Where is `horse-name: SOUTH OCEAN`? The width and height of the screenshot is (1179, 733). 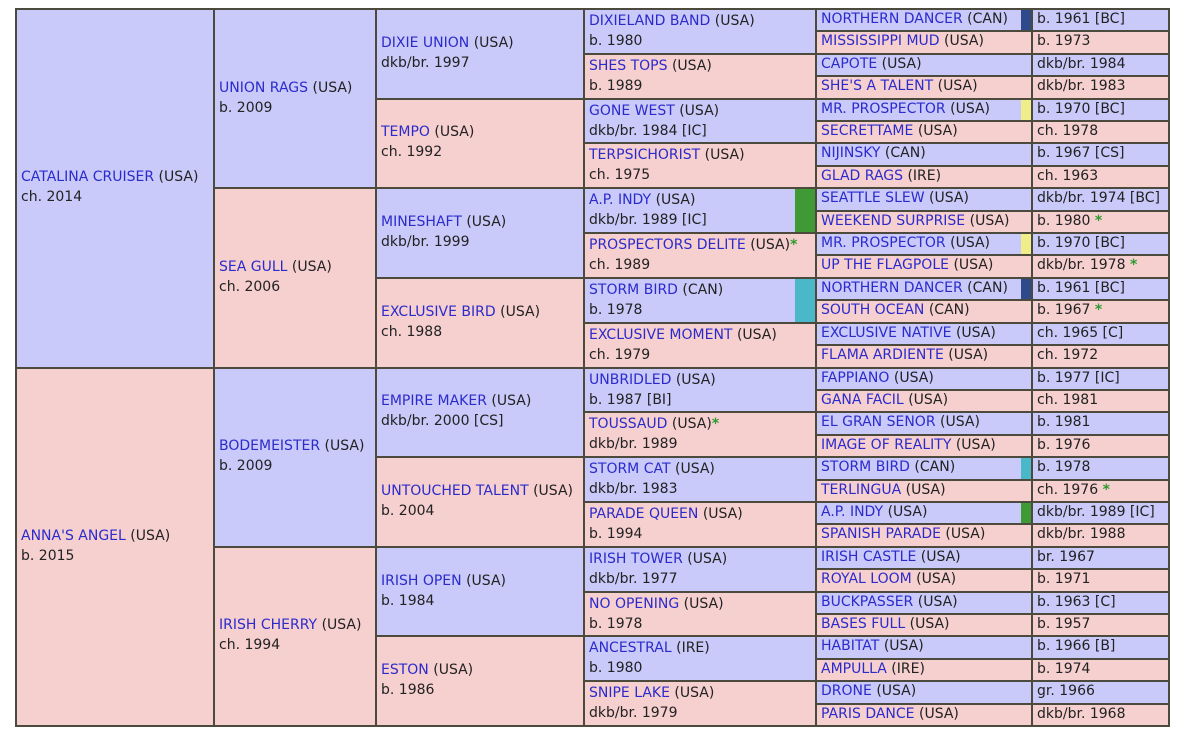
horse-name: SOUTH OCEAN is located at coordinates (873, 310).